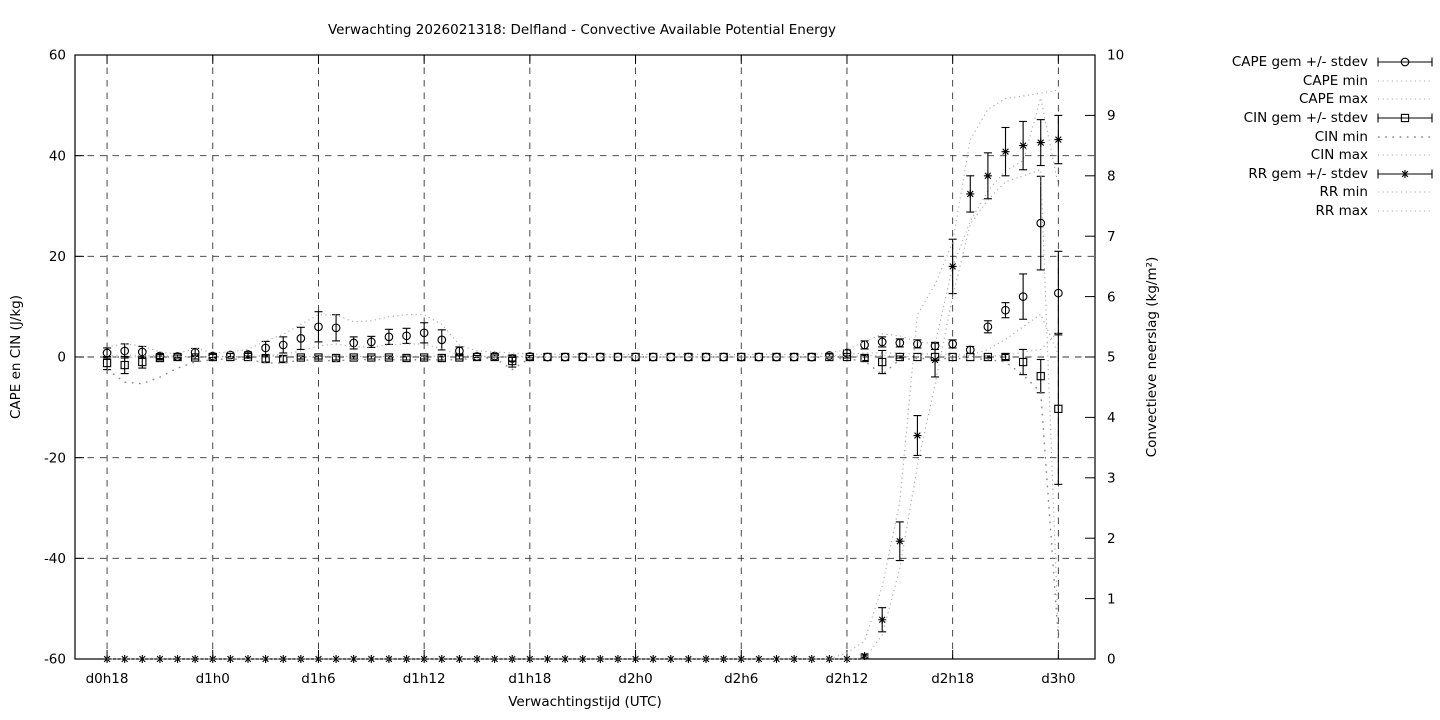 The width and height of the screenshot is (1440, 720). What do you see at coordinates (952, 679) in the screenshot?
I see `x-tick-label: d2h18` at bounding box center [952, 679].